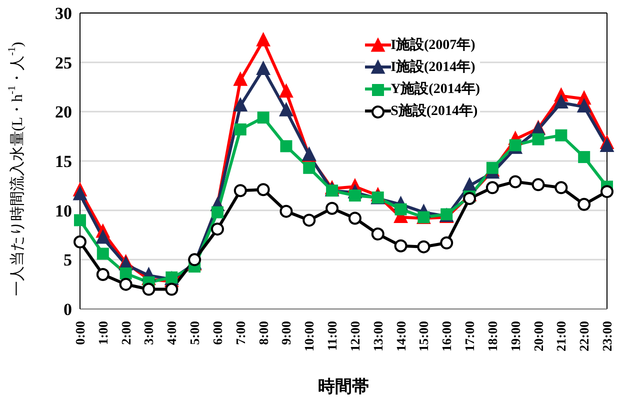  I want to click on x-tick-label: 1:00, so click(102, 333).